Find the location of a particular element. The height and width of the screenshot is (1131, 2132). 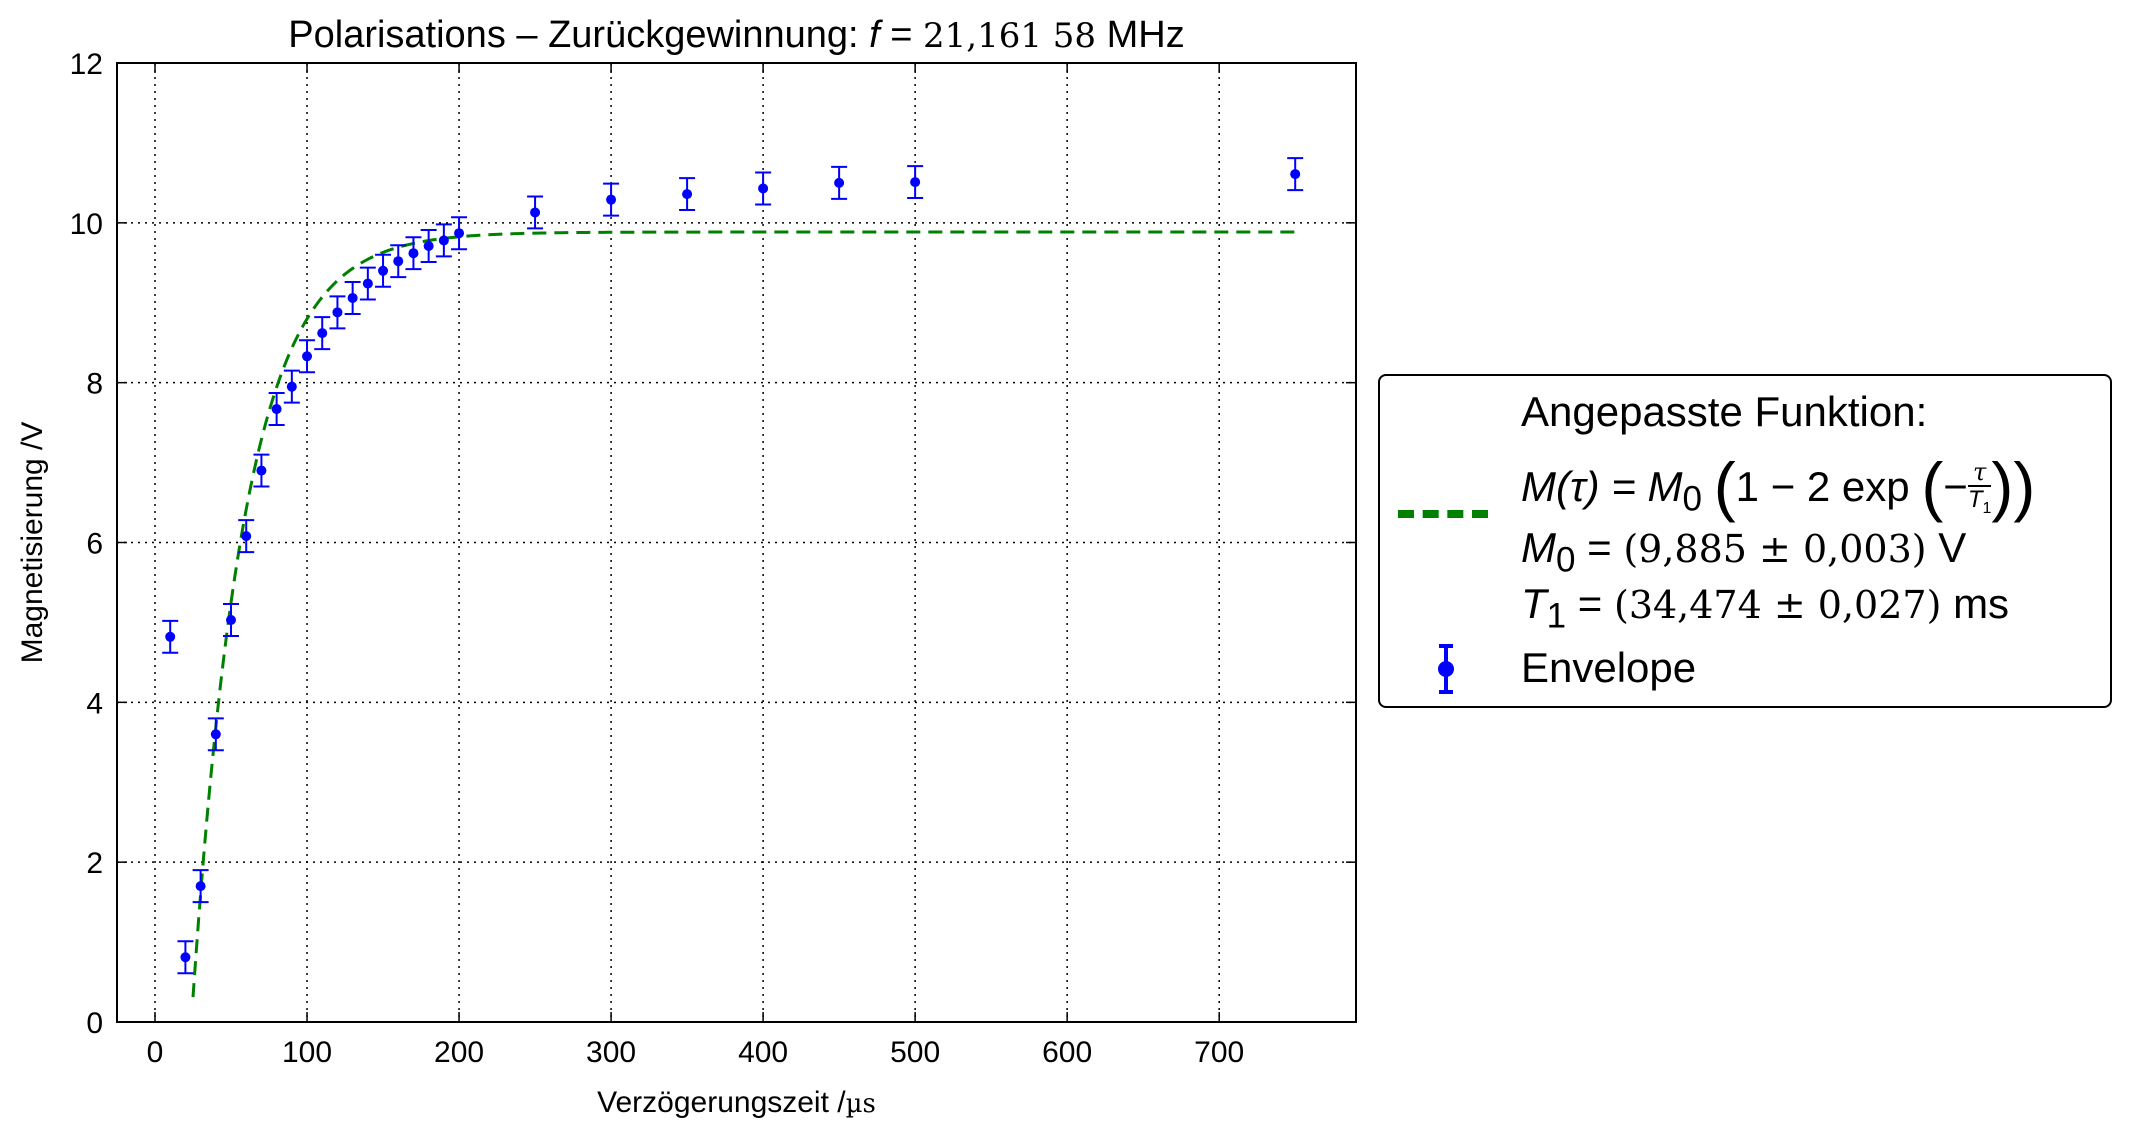

x-axis-label: Verzögerungszeit /µs is located at coordinates (736, 1102).